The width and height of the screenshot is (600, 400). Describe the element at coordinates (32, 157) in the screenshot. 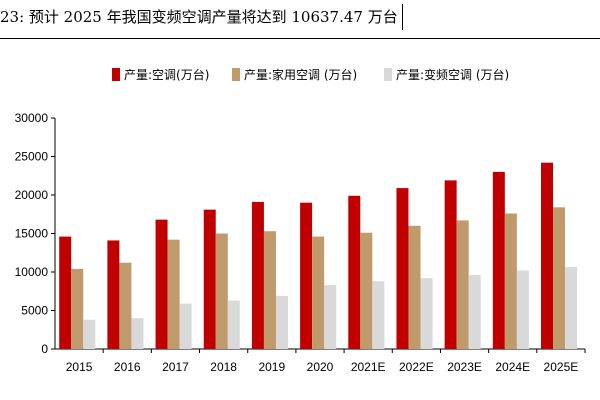

I see `y-tick-label: 25000` at that location.